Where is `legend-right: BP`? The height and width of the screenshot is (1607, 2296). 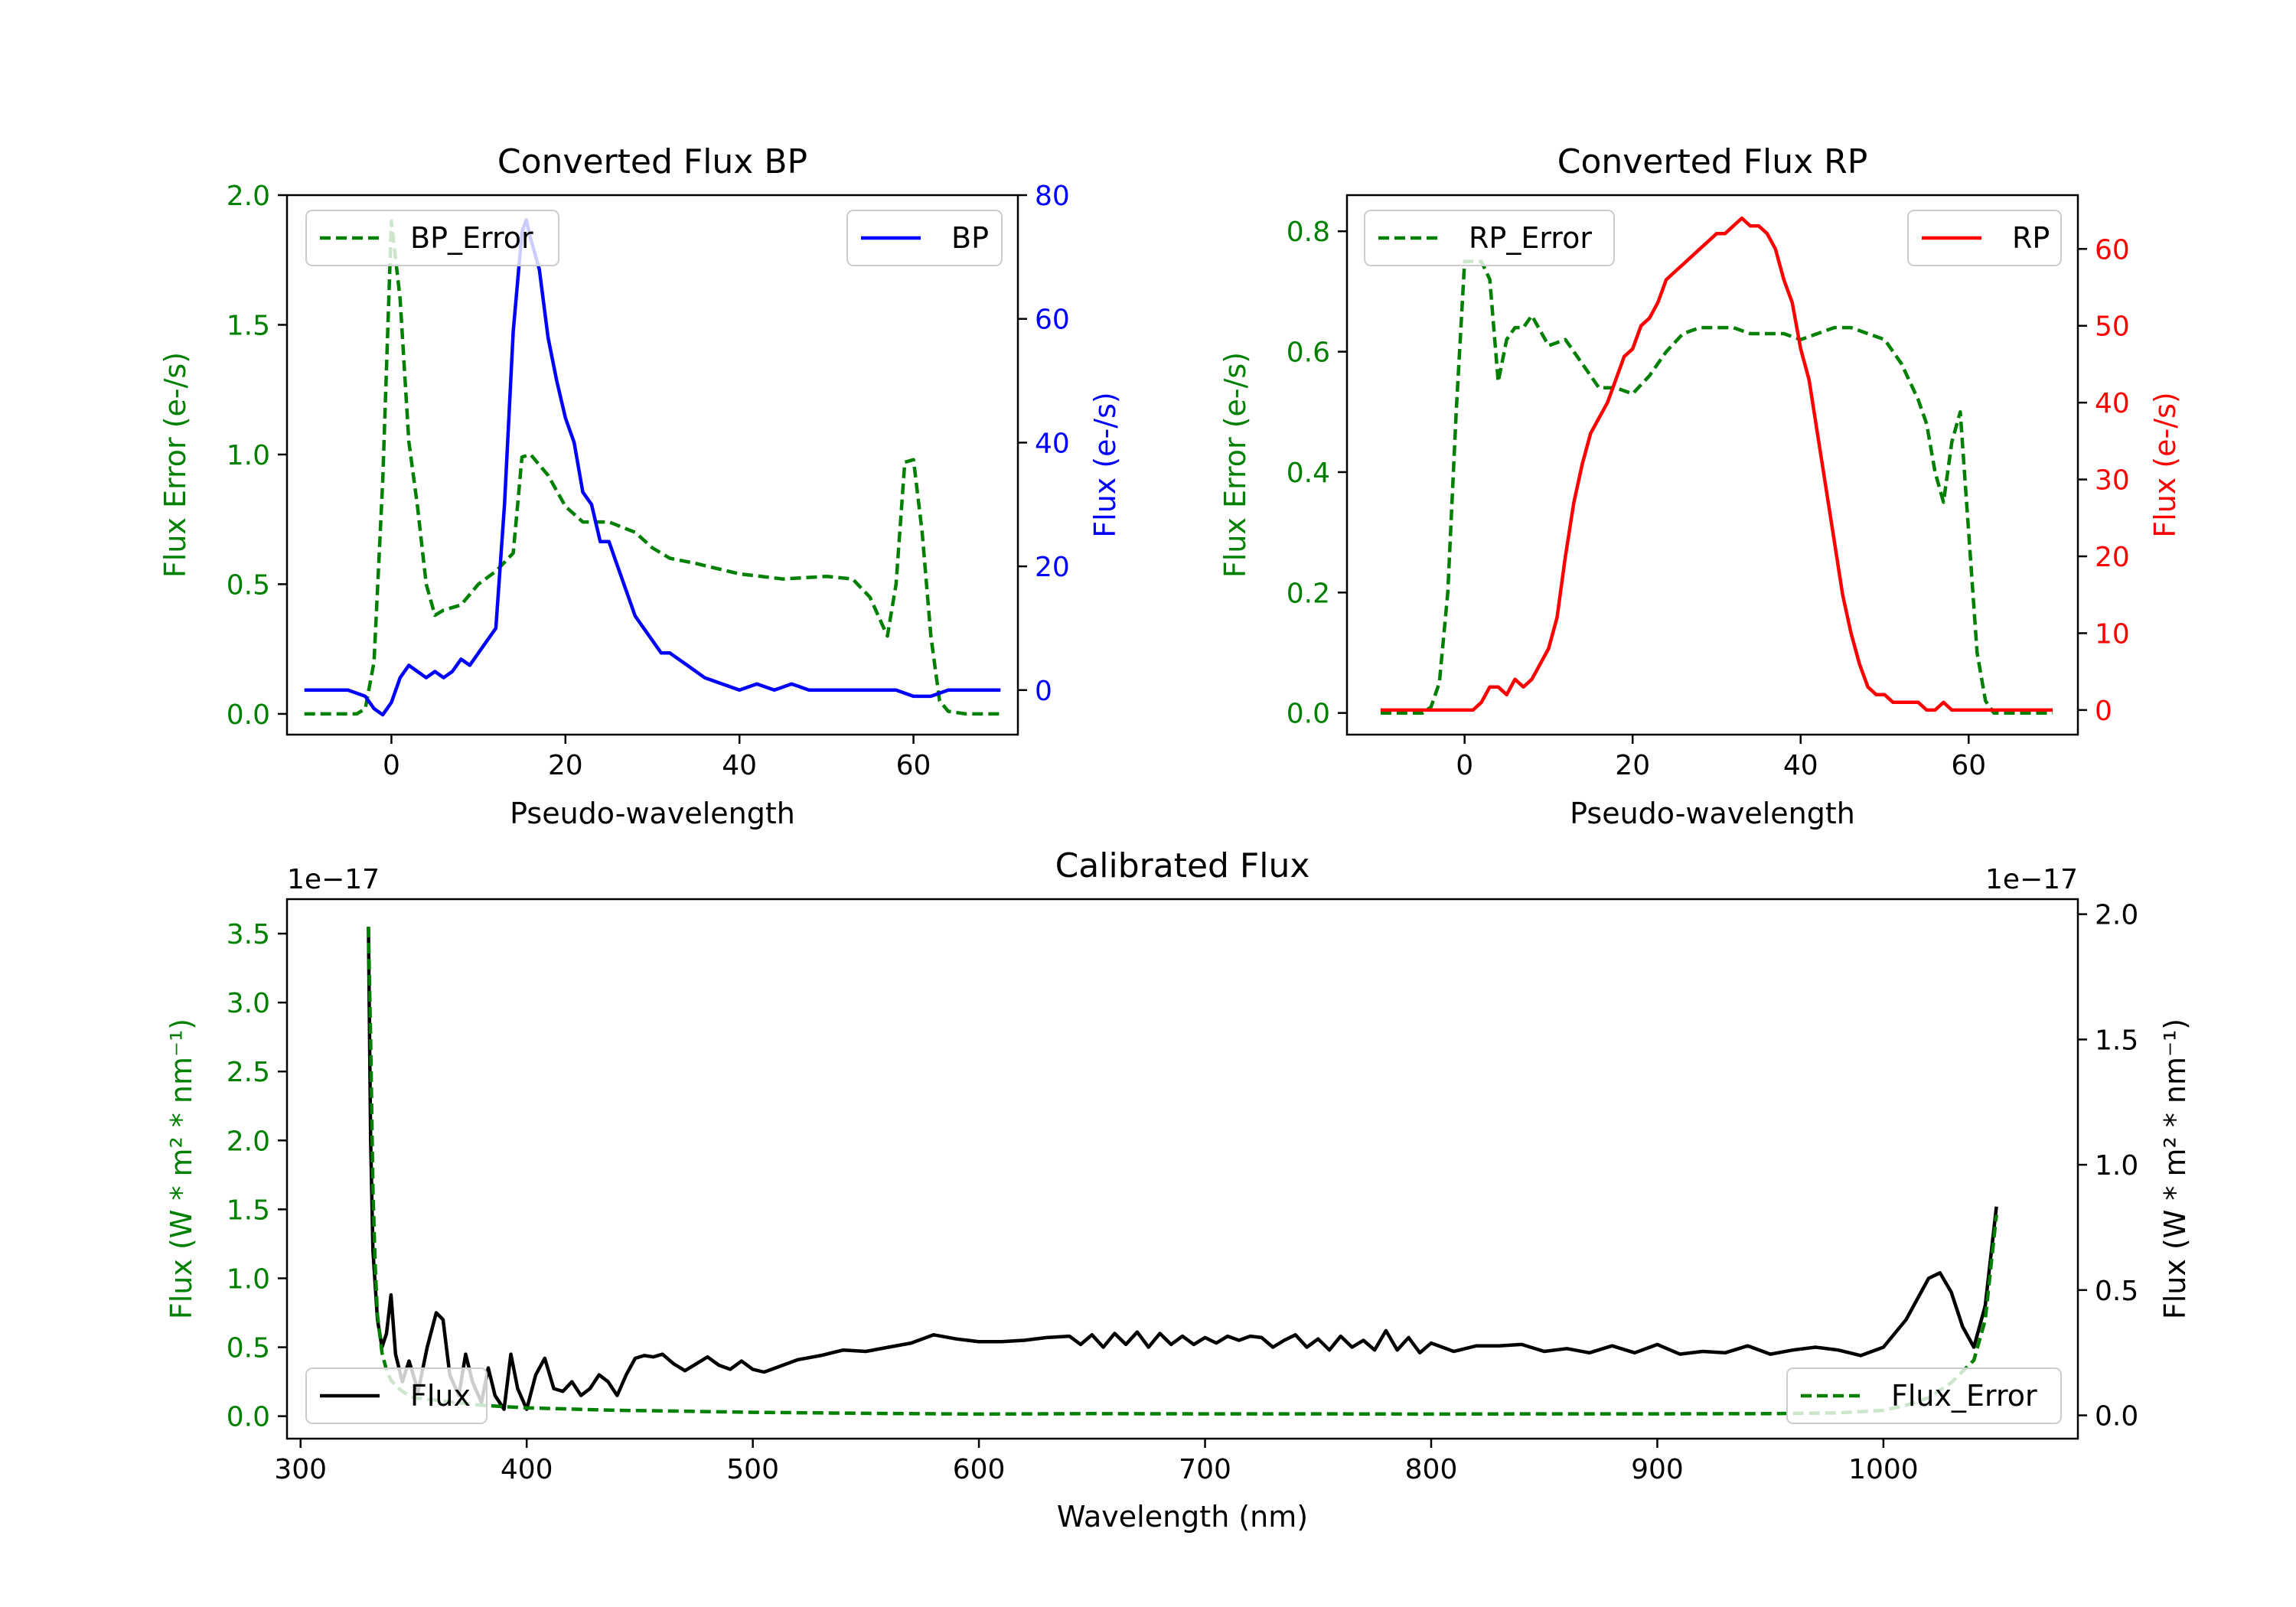 legend-right: BP is located at coordinates (924, 238).